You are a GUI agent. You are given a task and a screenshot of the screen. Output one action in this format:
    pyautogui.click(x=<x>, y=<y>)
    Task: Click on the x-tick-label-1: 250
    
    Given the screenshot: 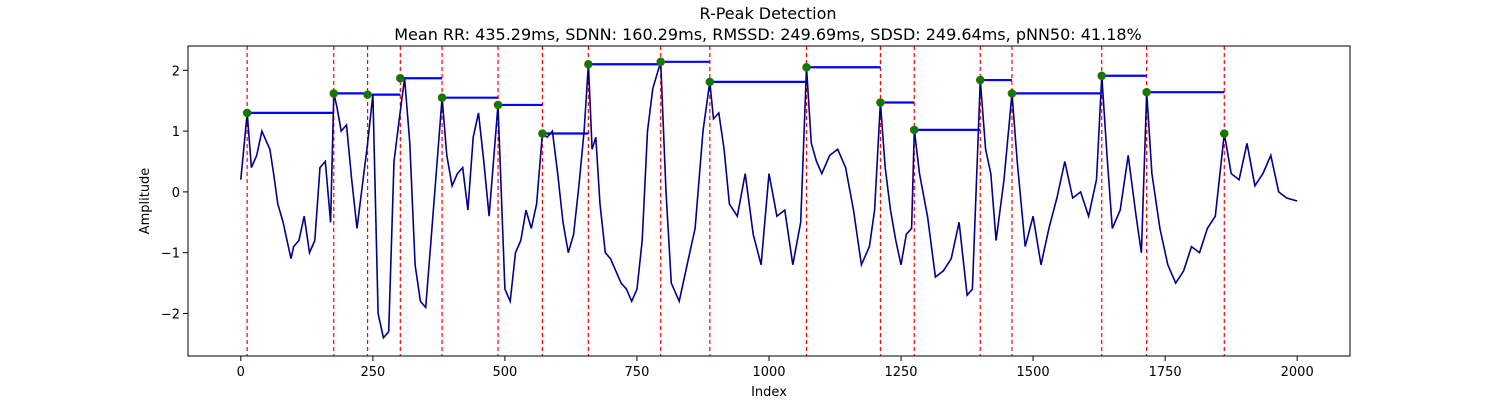 What is the action you would take?
    pyautogui.click(x=372, y=372)
    